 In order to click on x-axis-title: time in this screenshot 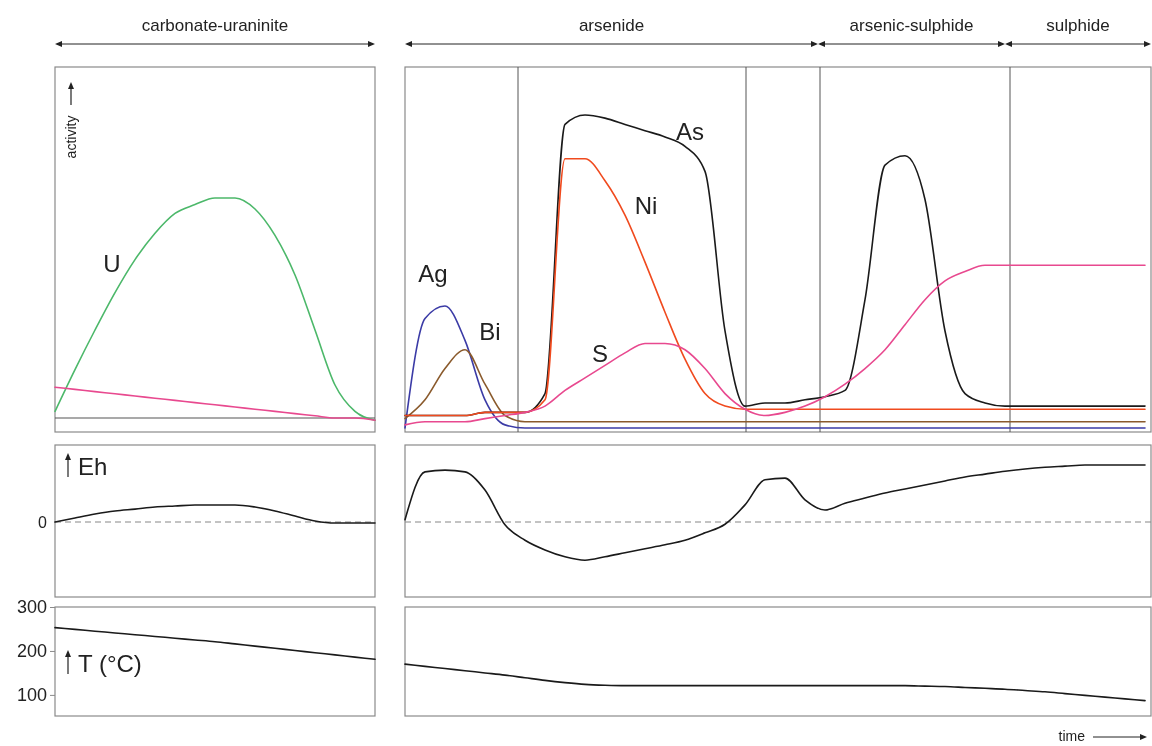, I will do `click(1072, 736)`.